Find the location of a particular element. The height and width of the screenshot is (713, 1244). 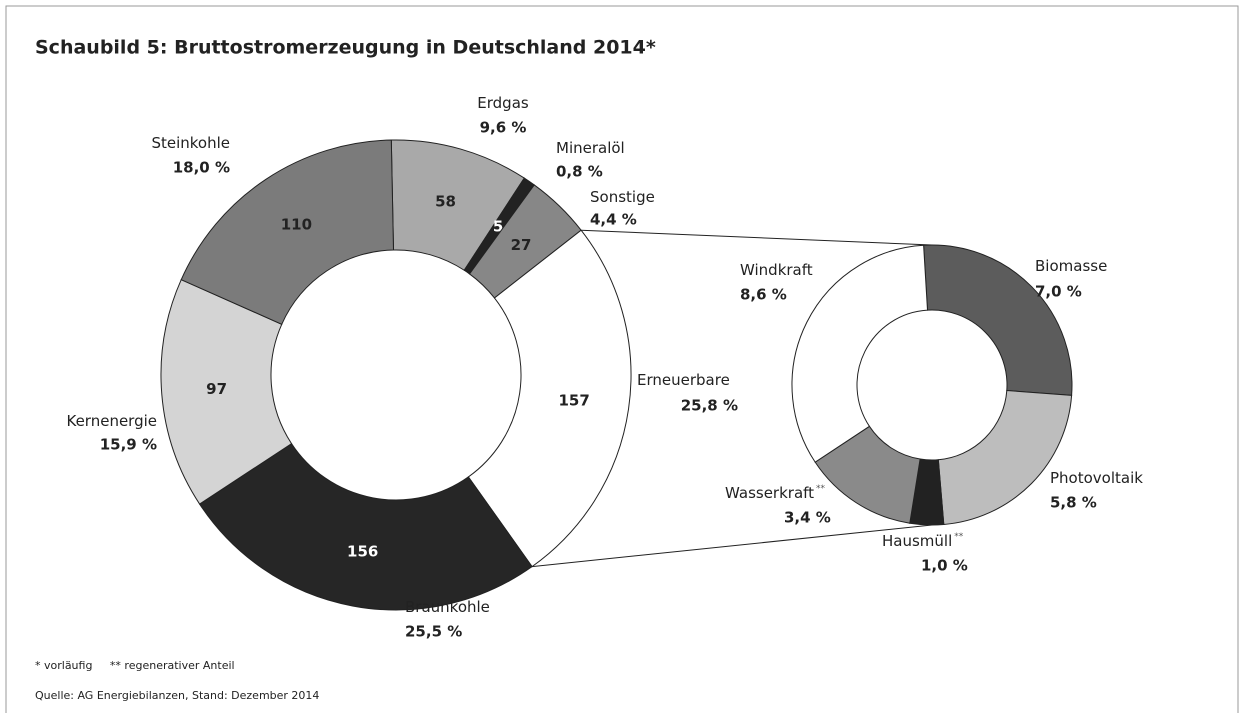

value-label: 157 is located at coordinates (573, 400).